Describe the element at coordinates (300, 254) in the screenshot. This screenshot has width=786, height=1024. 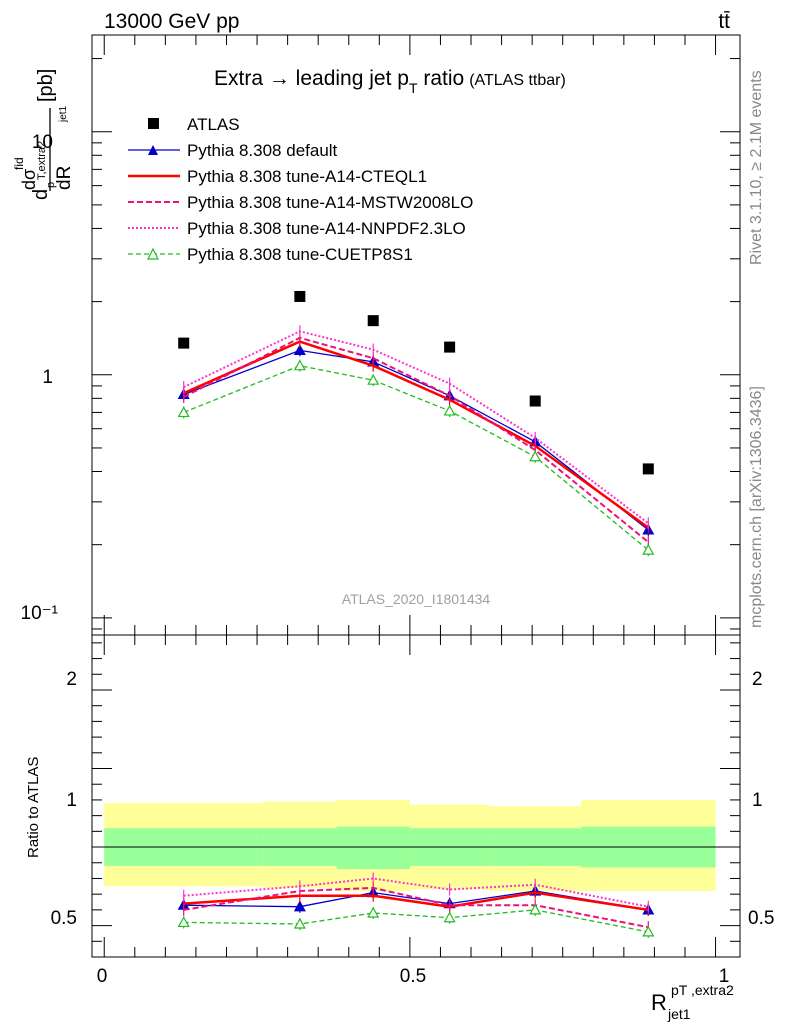
I see `legend-label-cuetp8s1: Pythia 8.308 tune-CUETP8S1` at that location.